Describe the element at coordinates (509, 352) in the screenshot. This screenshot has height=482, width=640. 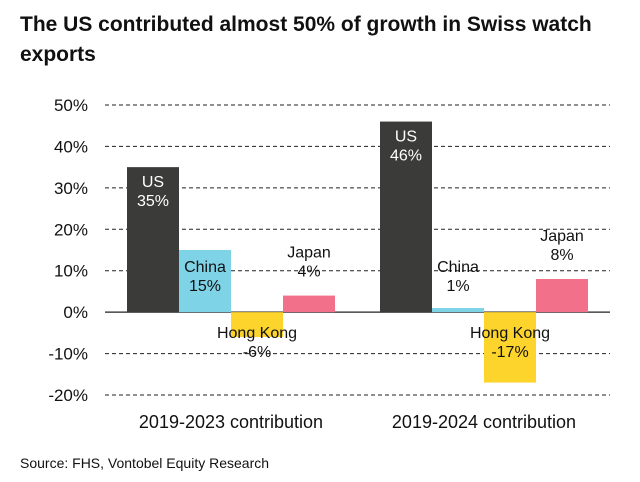
I see `data-label-value: -17%` at that location.